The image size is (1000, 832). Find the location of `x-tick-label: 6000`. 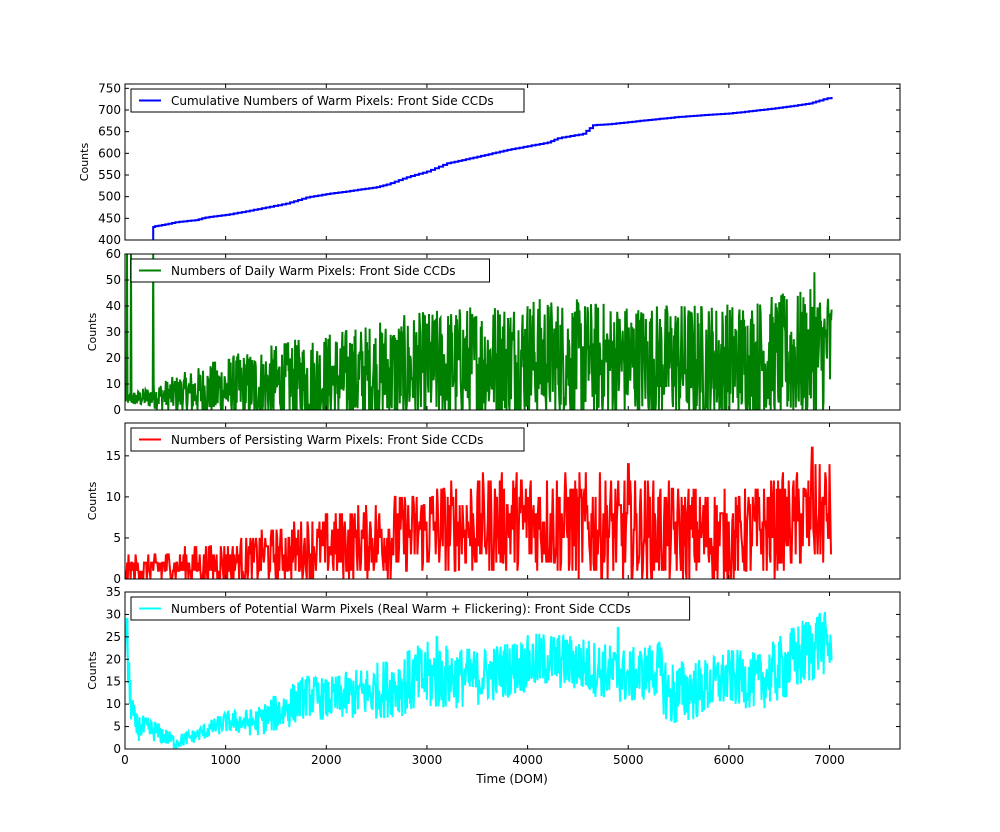

x-tick-label: 6000 is located at coordinates (729, 760).